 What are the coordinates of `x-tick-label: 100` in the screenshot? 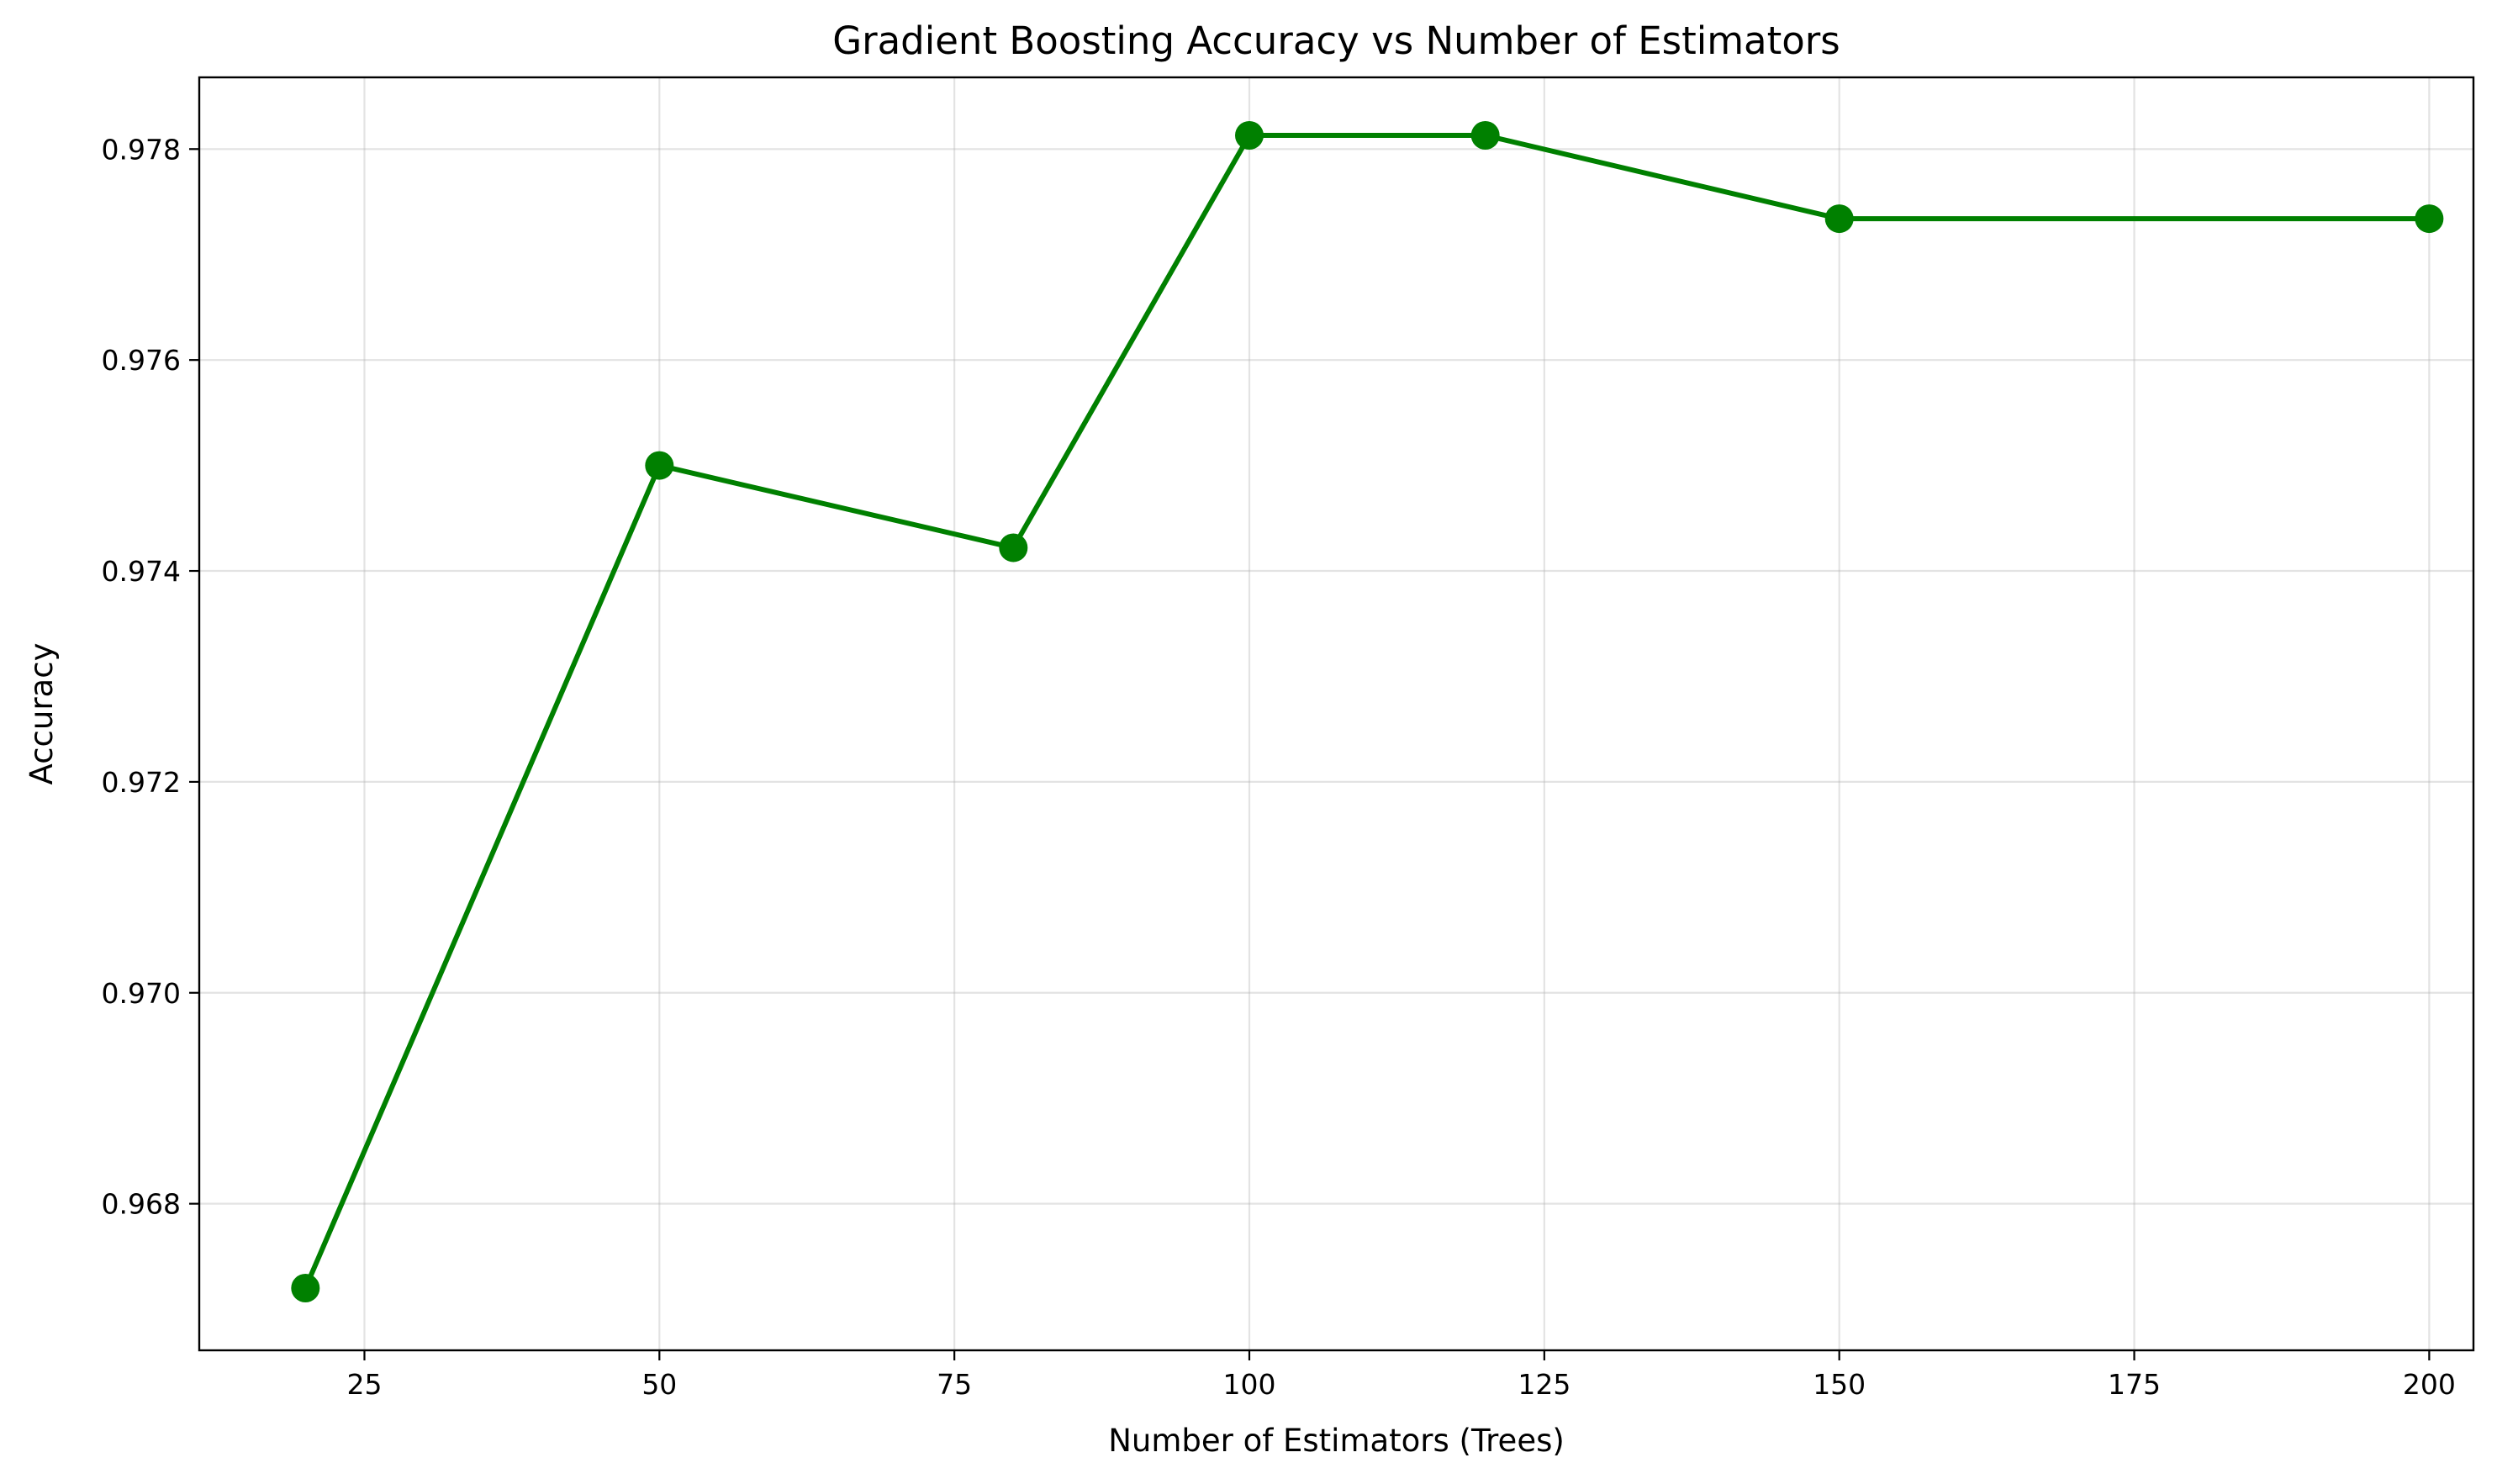 It's located at (1249, 1384).